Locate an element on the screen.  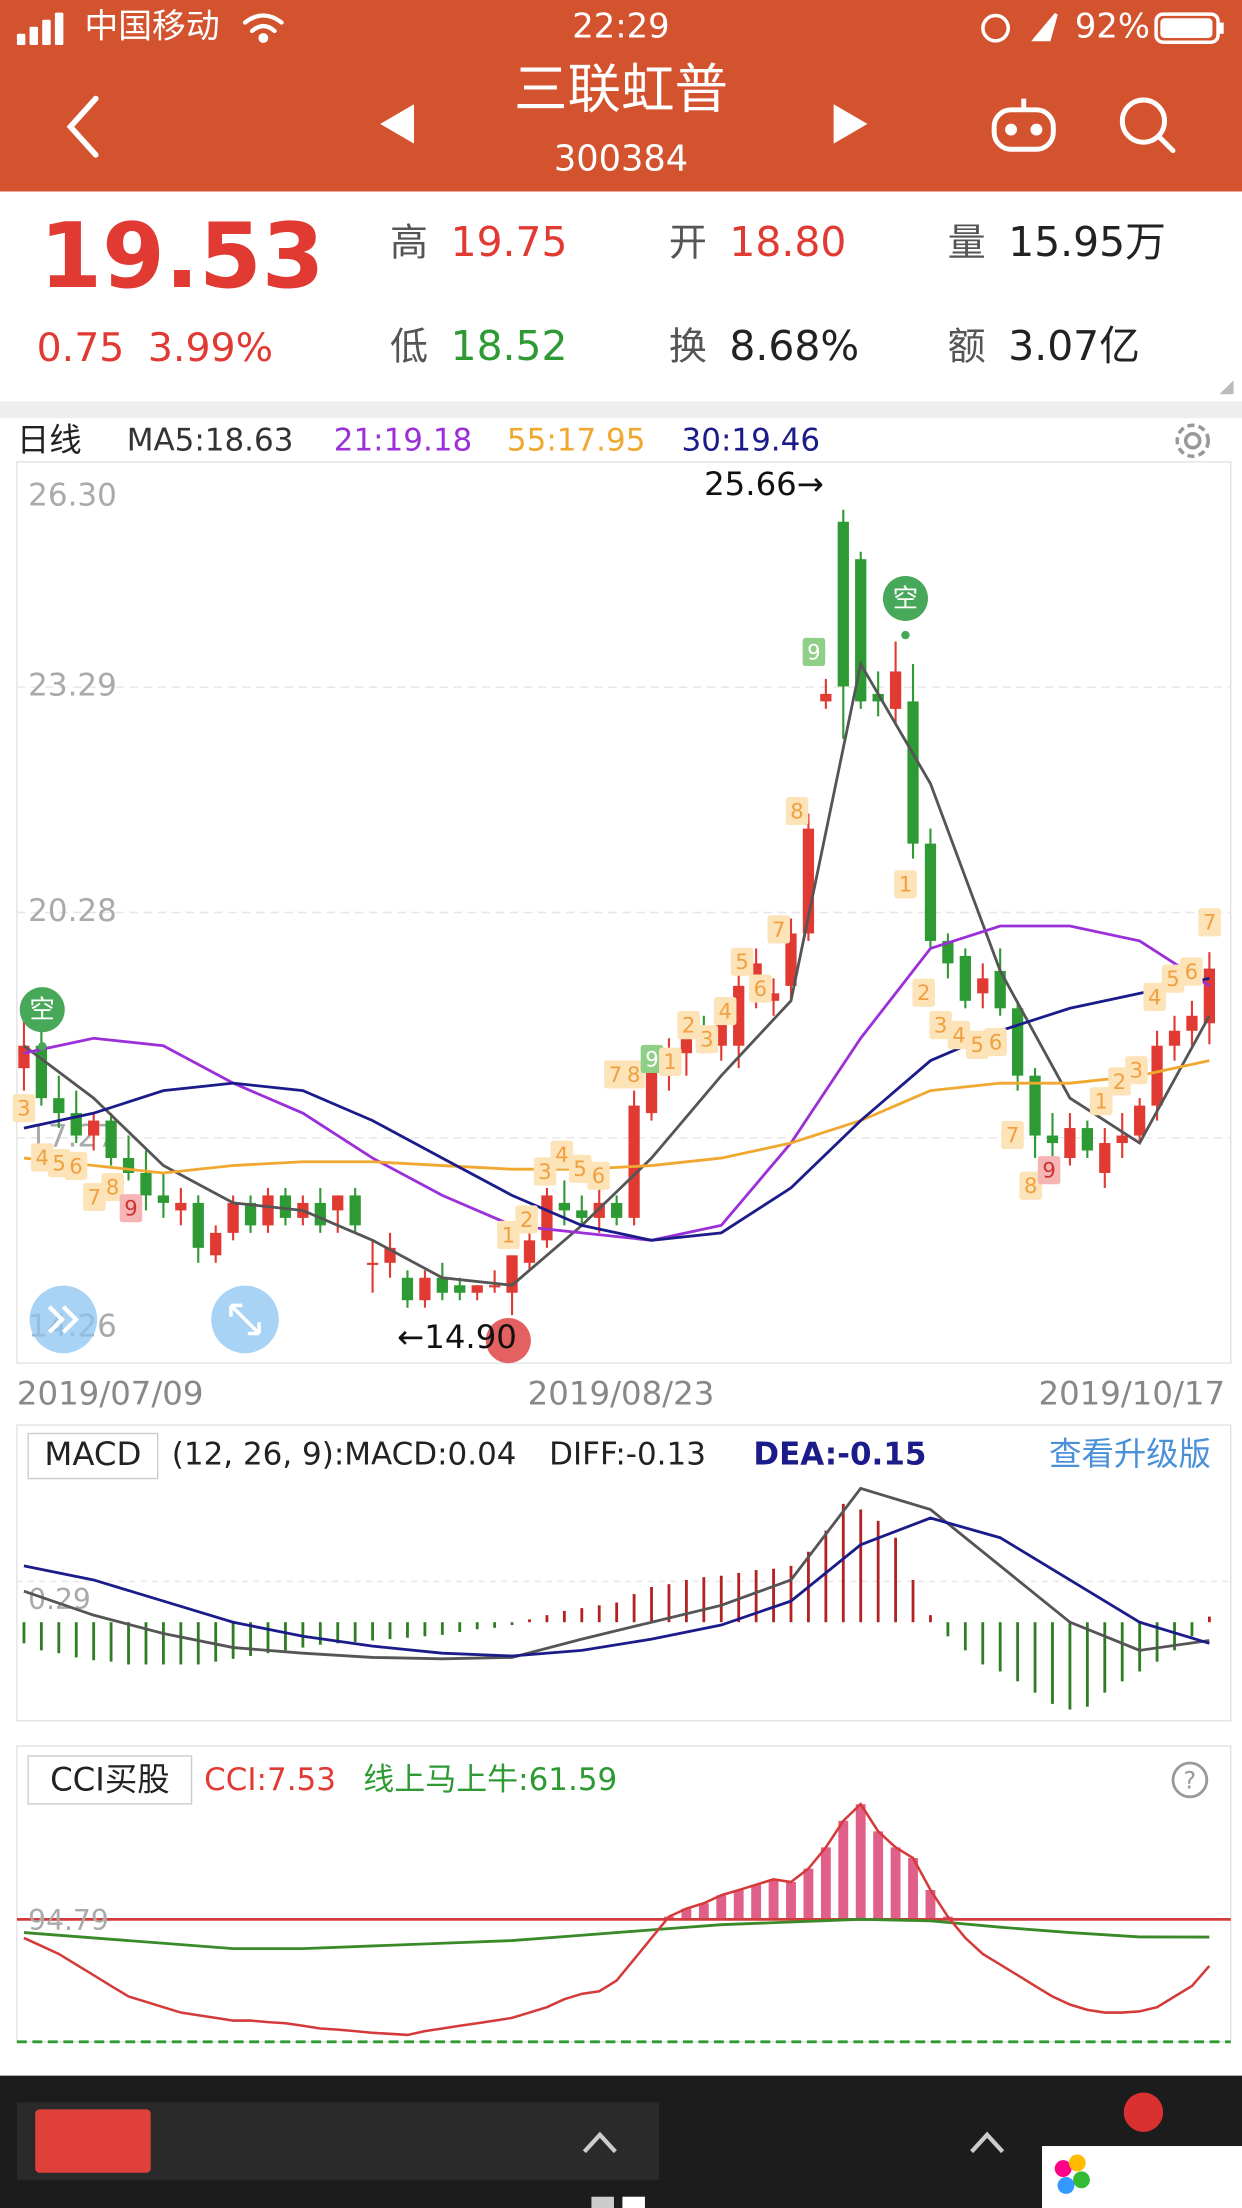
macd-dea: DEA:-0.15 is located at coordinates (839, 1455).